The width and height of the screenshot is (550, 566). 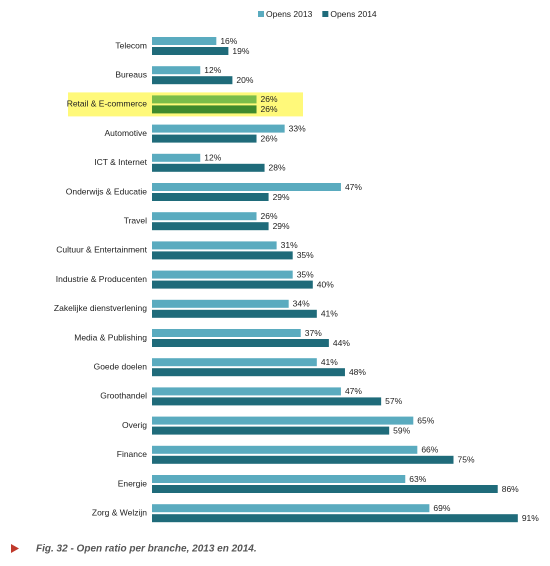 I want to click on category-label: Zorg & Welzijn, so click(x=119, y=512).